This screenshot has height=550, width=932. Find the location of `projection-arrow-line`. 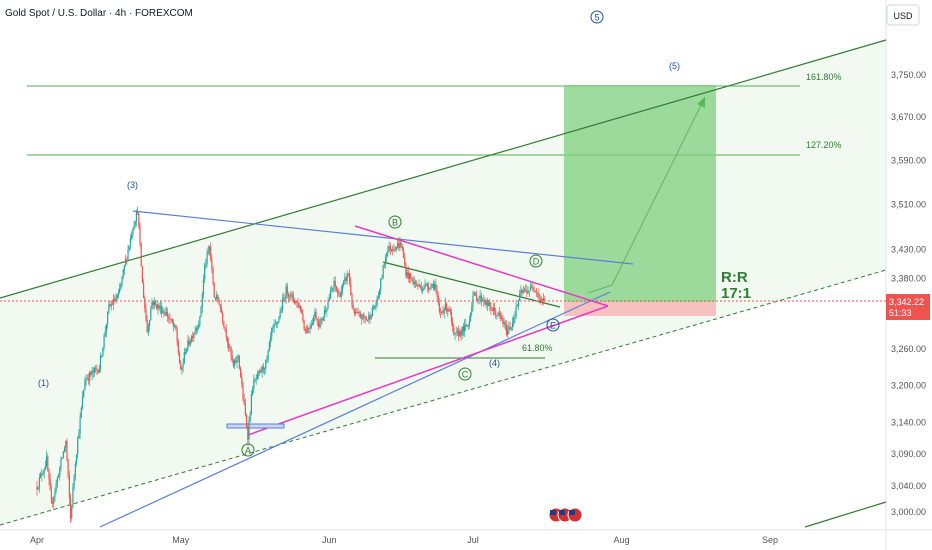

projection-arrow-line is located at coordinates (600, 289).